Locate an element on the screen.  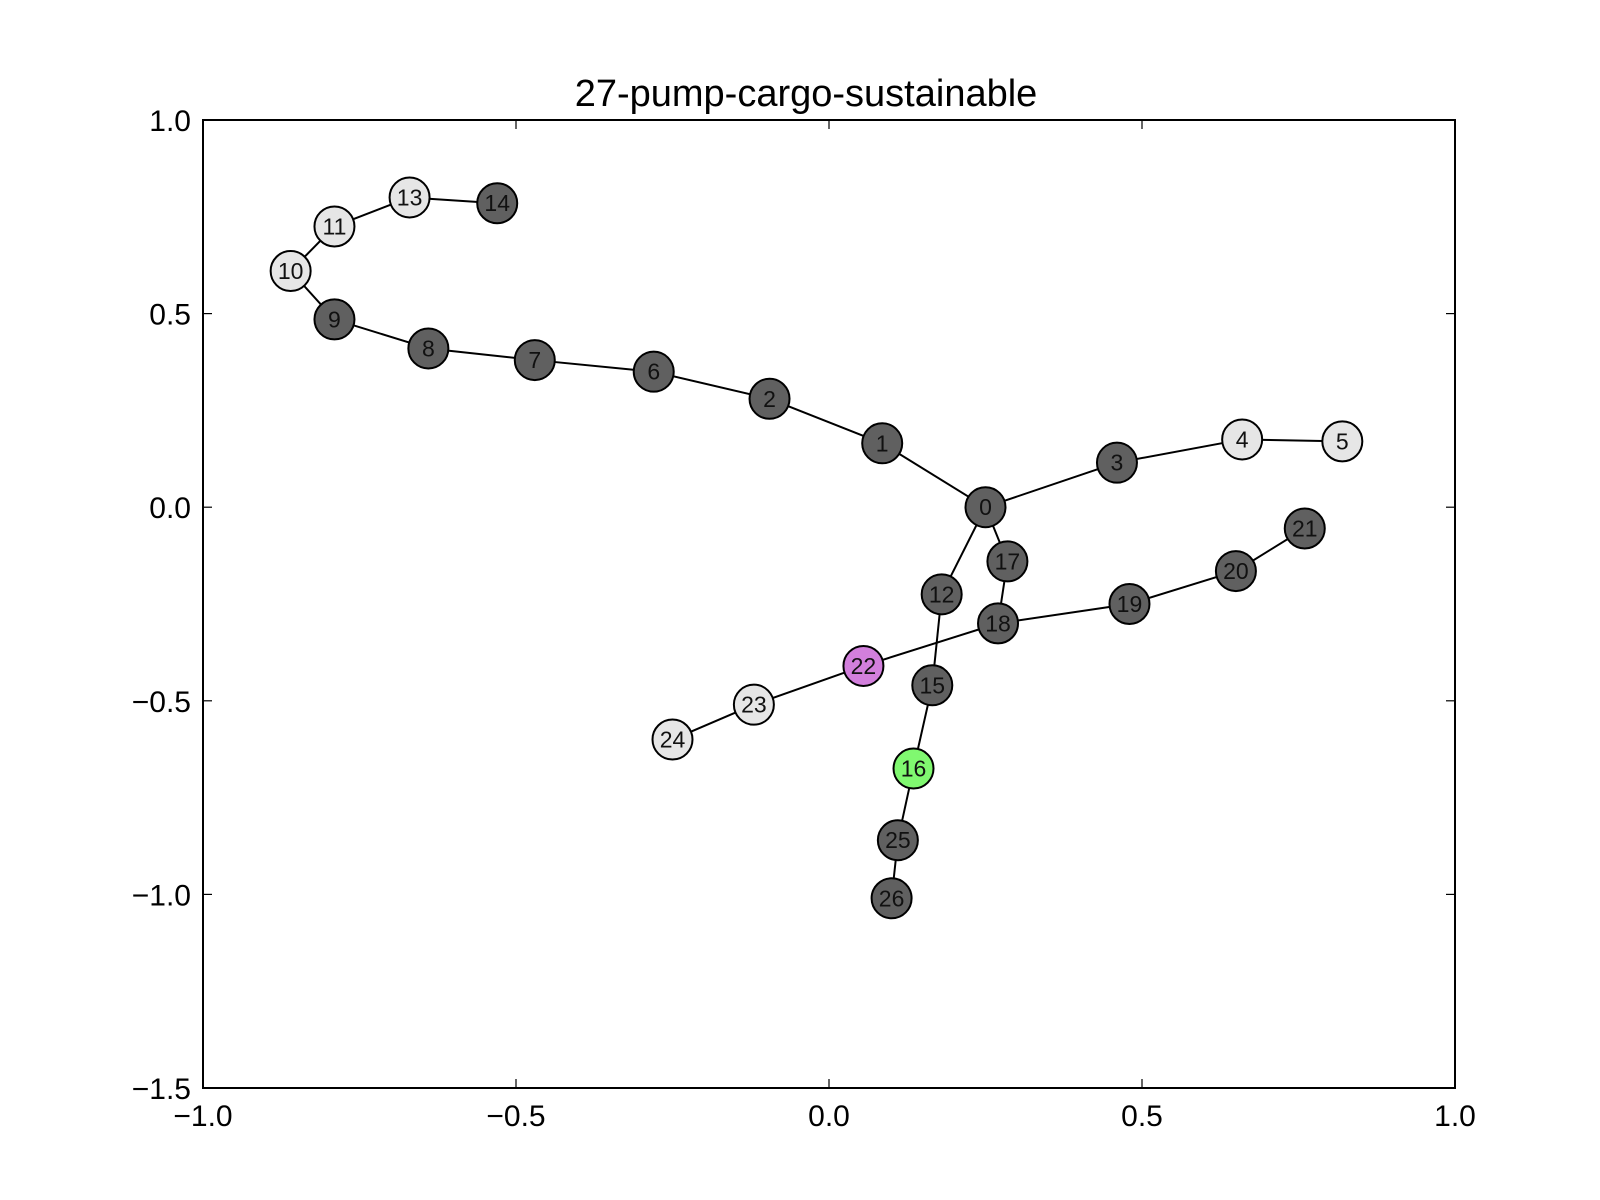
node-label: 1 is located at coordinates (882, 443).